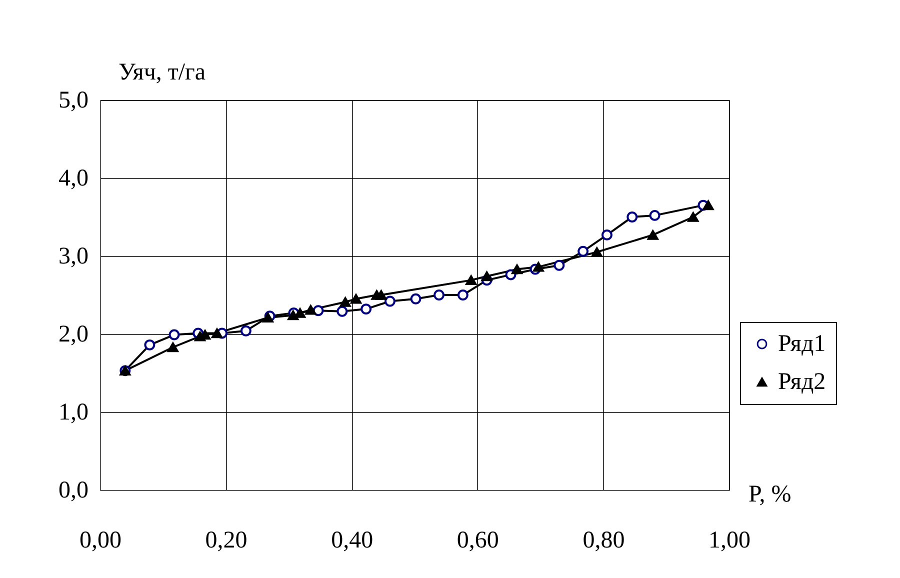  Describe the element at coordinates (729, 541) in the screenshot. I see `x-tick-label: 1,00` at that location.